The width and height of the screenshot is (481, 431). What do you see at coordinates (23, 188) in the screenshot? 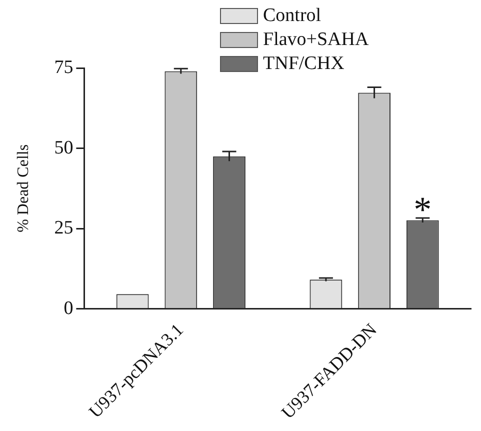
I see `y-axis-title: % Dead Cells` at bounding box center [23, 188].